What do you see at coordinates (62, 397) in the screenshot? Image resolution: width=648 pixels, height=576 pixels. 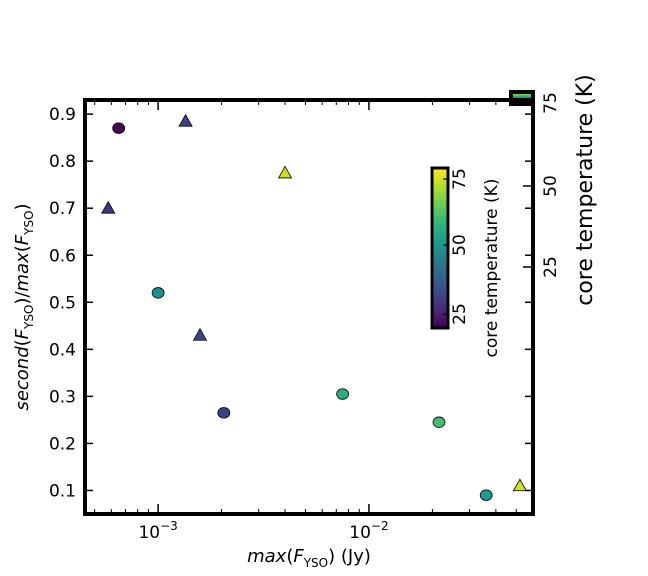 I see `y-tick-label: 0.3` at bounding box center [62, 397].